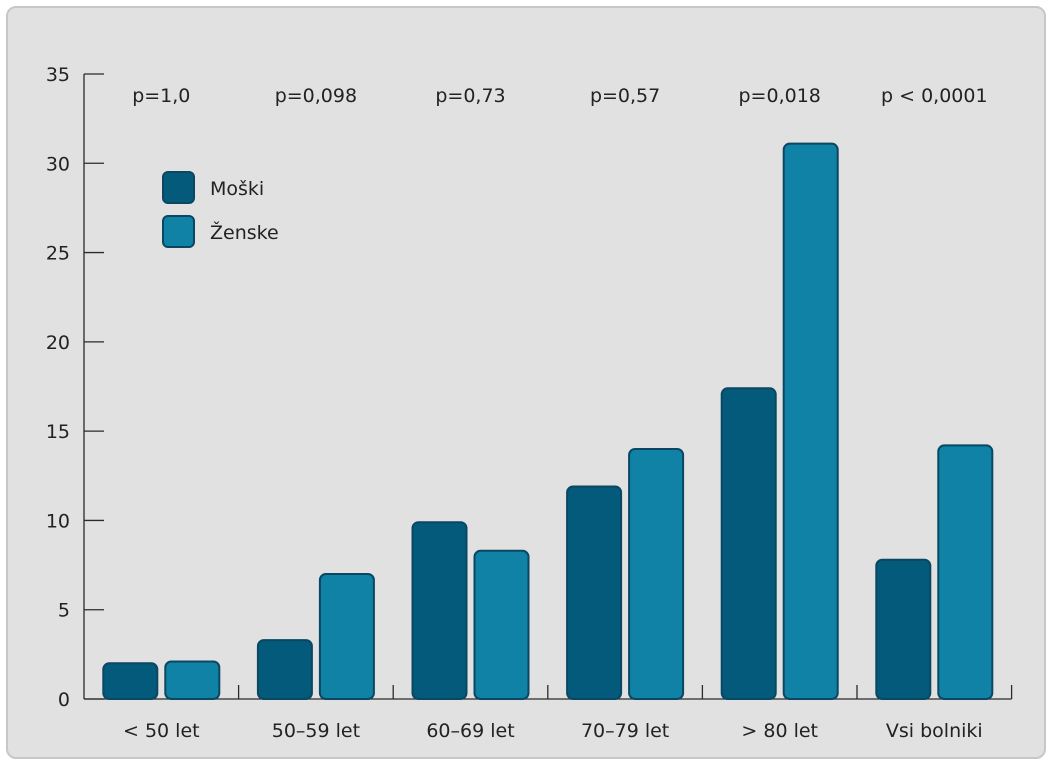 Image resolution: width=1052 pixels, height=765 pixels. Describe the element at coordinates (58, 75) in the screenshot. I see `y-tick-label: 35` at that location.